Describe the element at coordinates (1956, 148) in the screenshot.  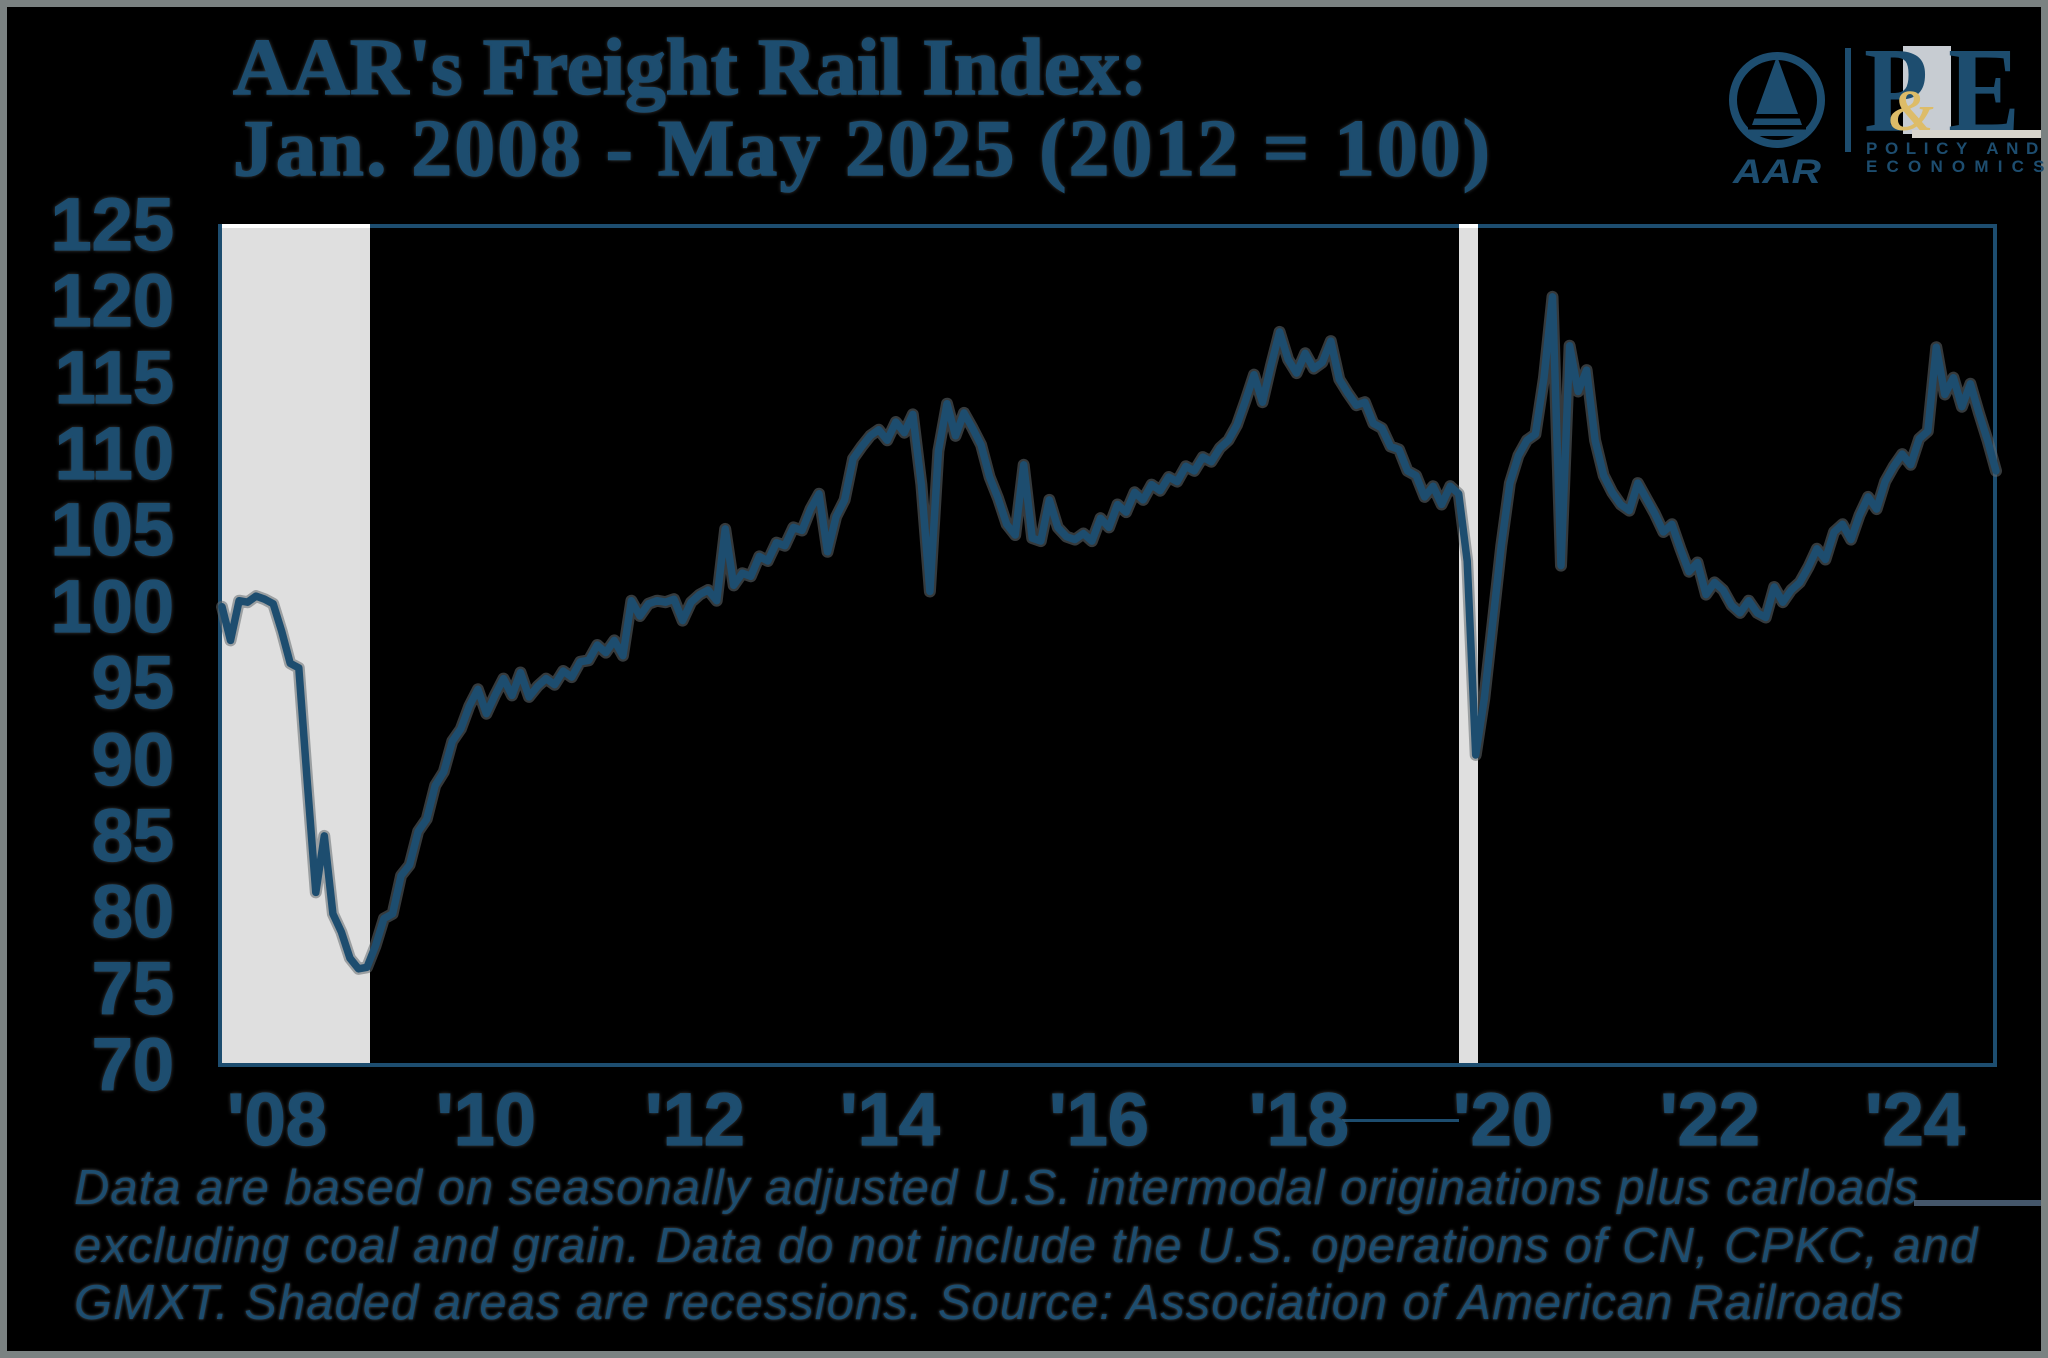
I see `svg-text: POLICY AND` at that location.